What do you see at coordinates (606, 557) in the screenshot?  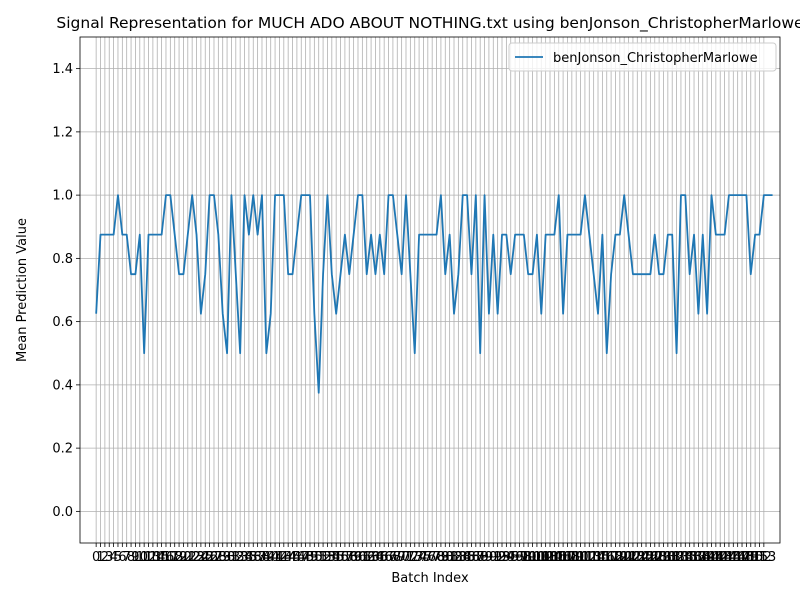 I see `x-tick-label: 117` at bounding box center [606, 557].